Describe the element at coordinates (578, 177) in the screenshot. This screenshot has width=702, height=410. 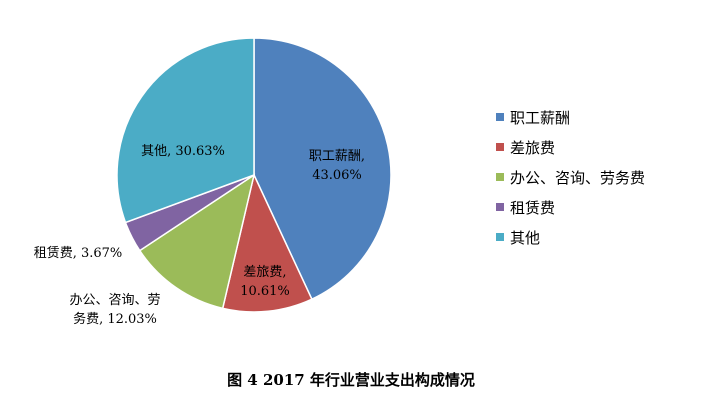
I see `legend-label: 办公、咨询、劳务费` at that location.